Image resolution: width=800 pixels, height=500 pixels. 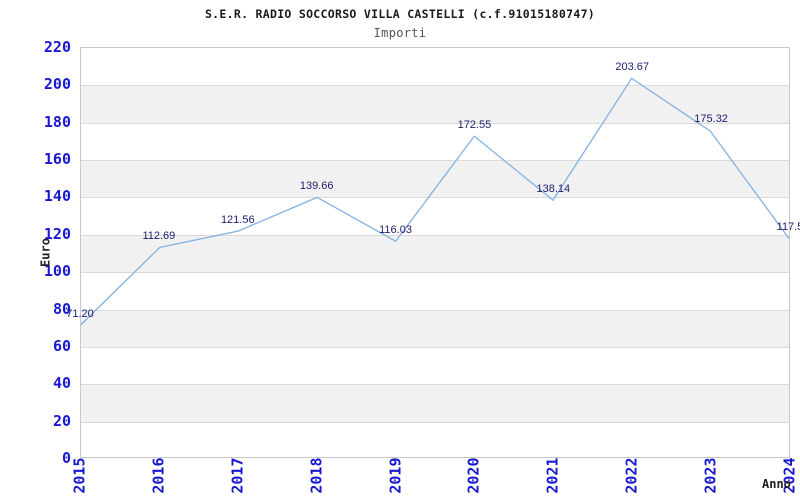 What do you see at coordinates (61, 420) in the screenshot?
I see `y-tick-label: 20` at bounding box center [61, 420].